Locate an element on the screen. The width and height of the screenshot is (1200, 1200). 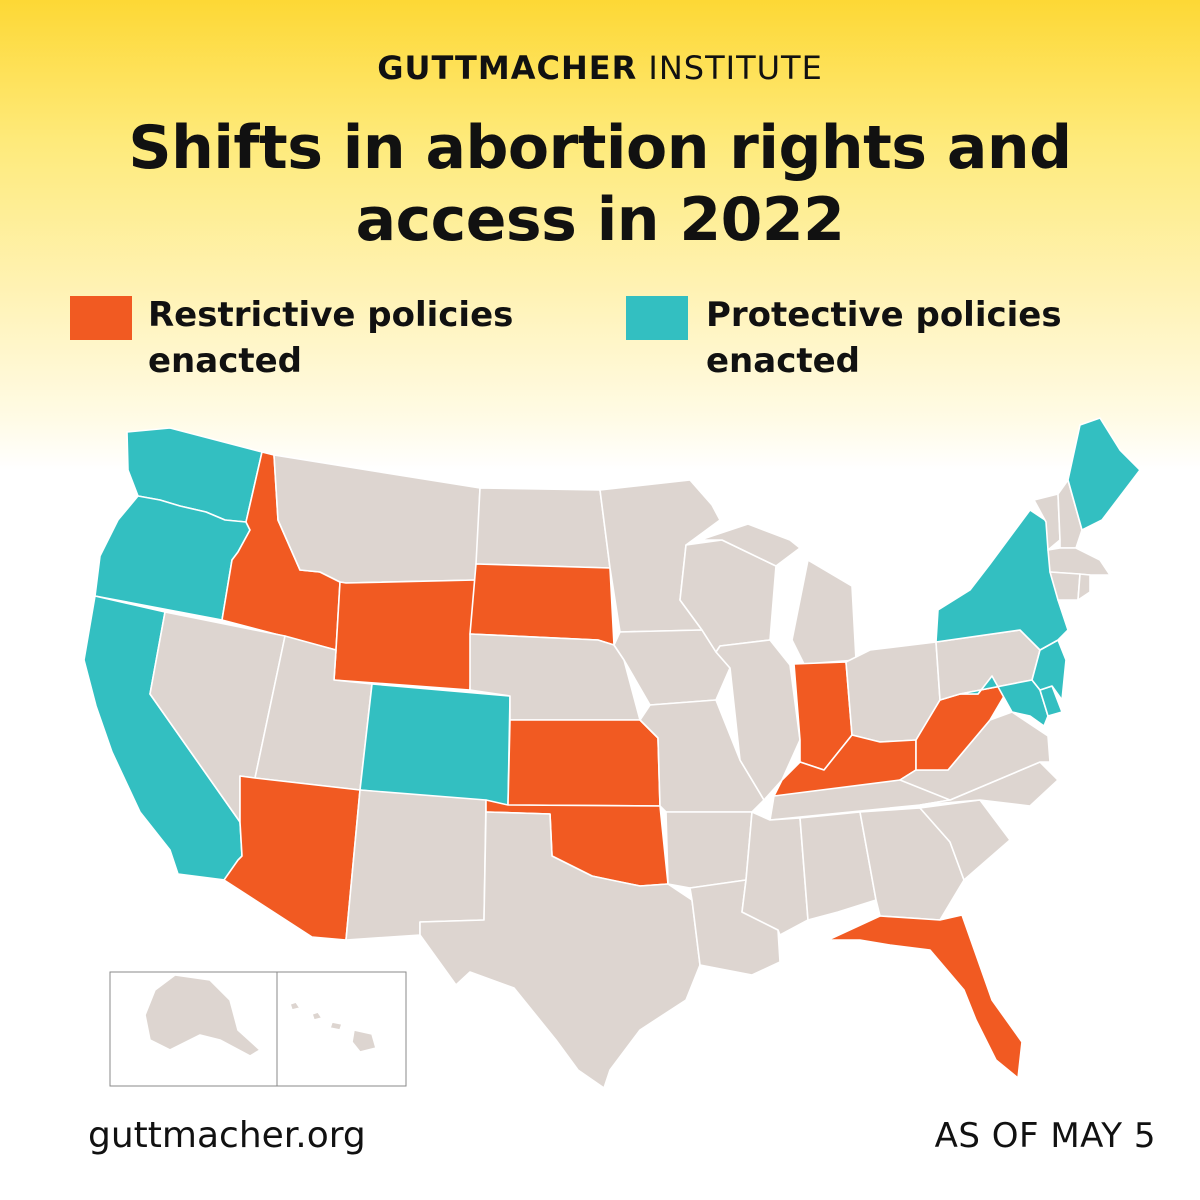
brand-name-light: INSTITUTE is located at coordinates (735, 68).